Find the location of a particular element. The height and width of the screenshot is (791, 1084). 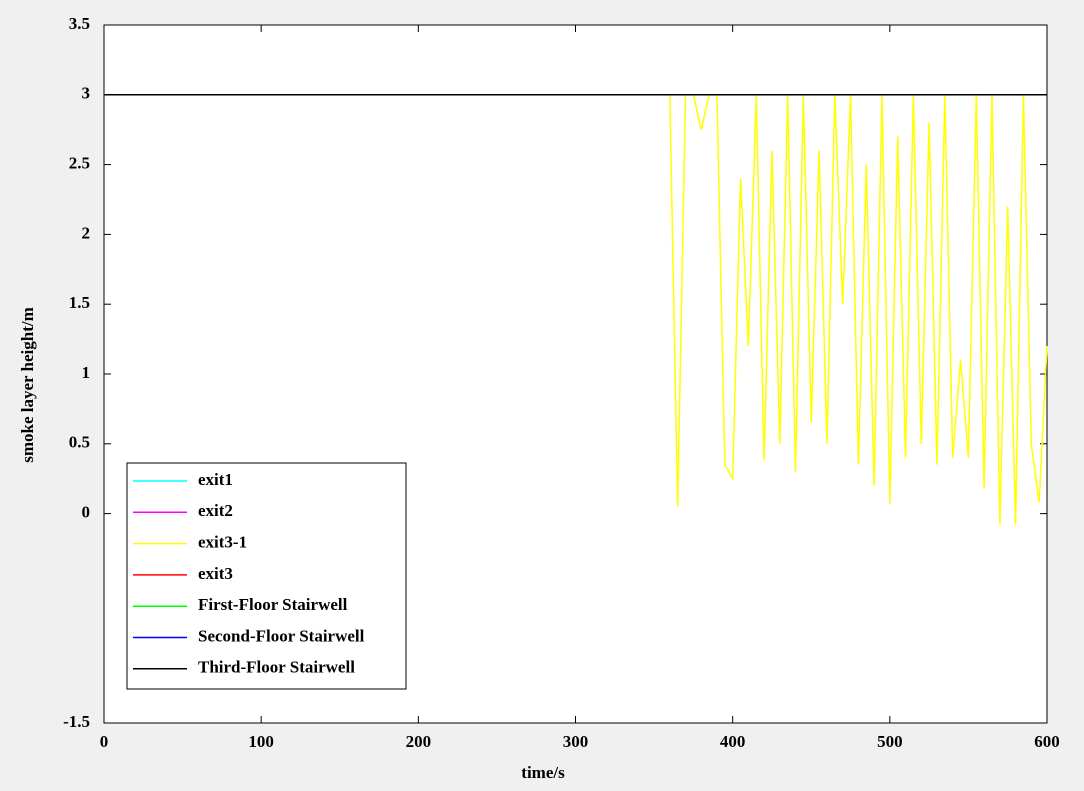

legend-label: Second-Floor Stairwell is located at coordinates (281, 635).